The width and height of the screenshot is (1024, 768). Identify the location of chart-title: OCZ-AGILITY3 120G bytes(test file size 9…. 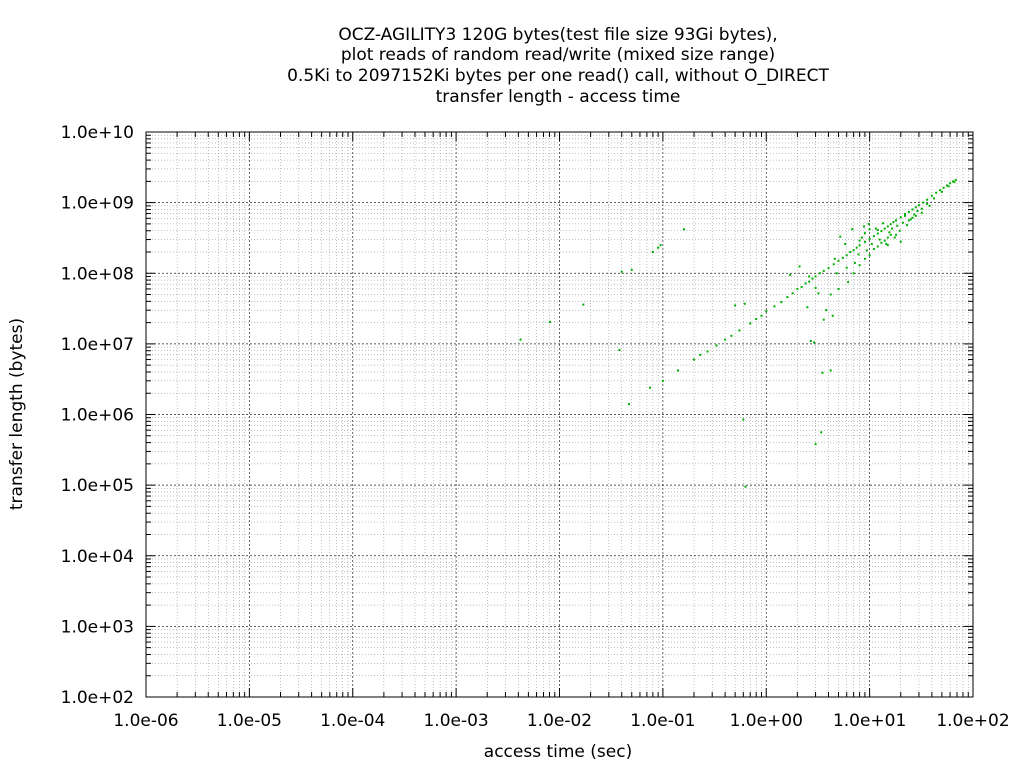
(558, 66).